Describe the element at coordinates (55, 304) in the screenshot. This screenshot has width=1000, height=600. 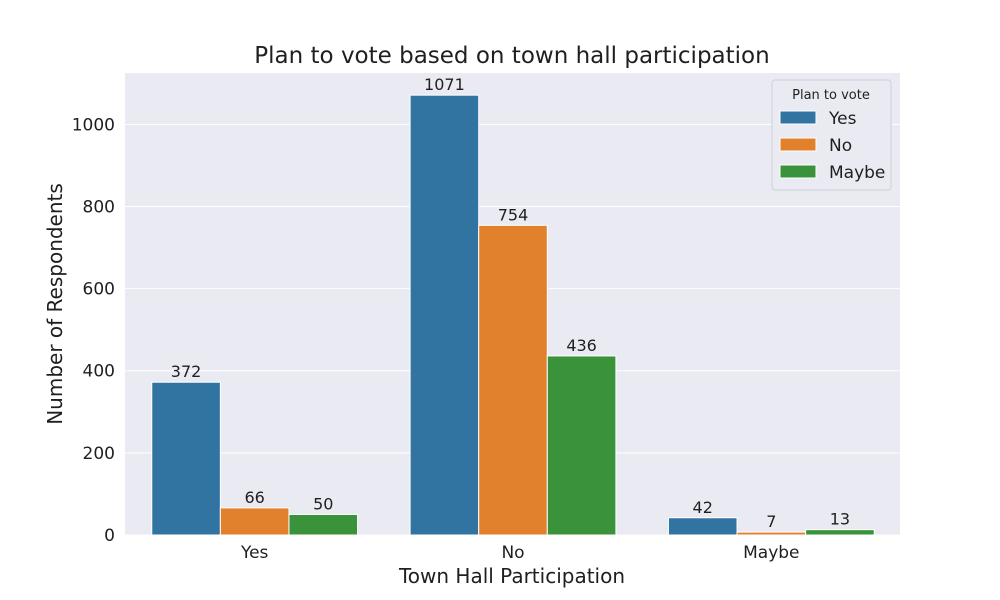
I see `y-axis-label: Number of Respondents` at that location.